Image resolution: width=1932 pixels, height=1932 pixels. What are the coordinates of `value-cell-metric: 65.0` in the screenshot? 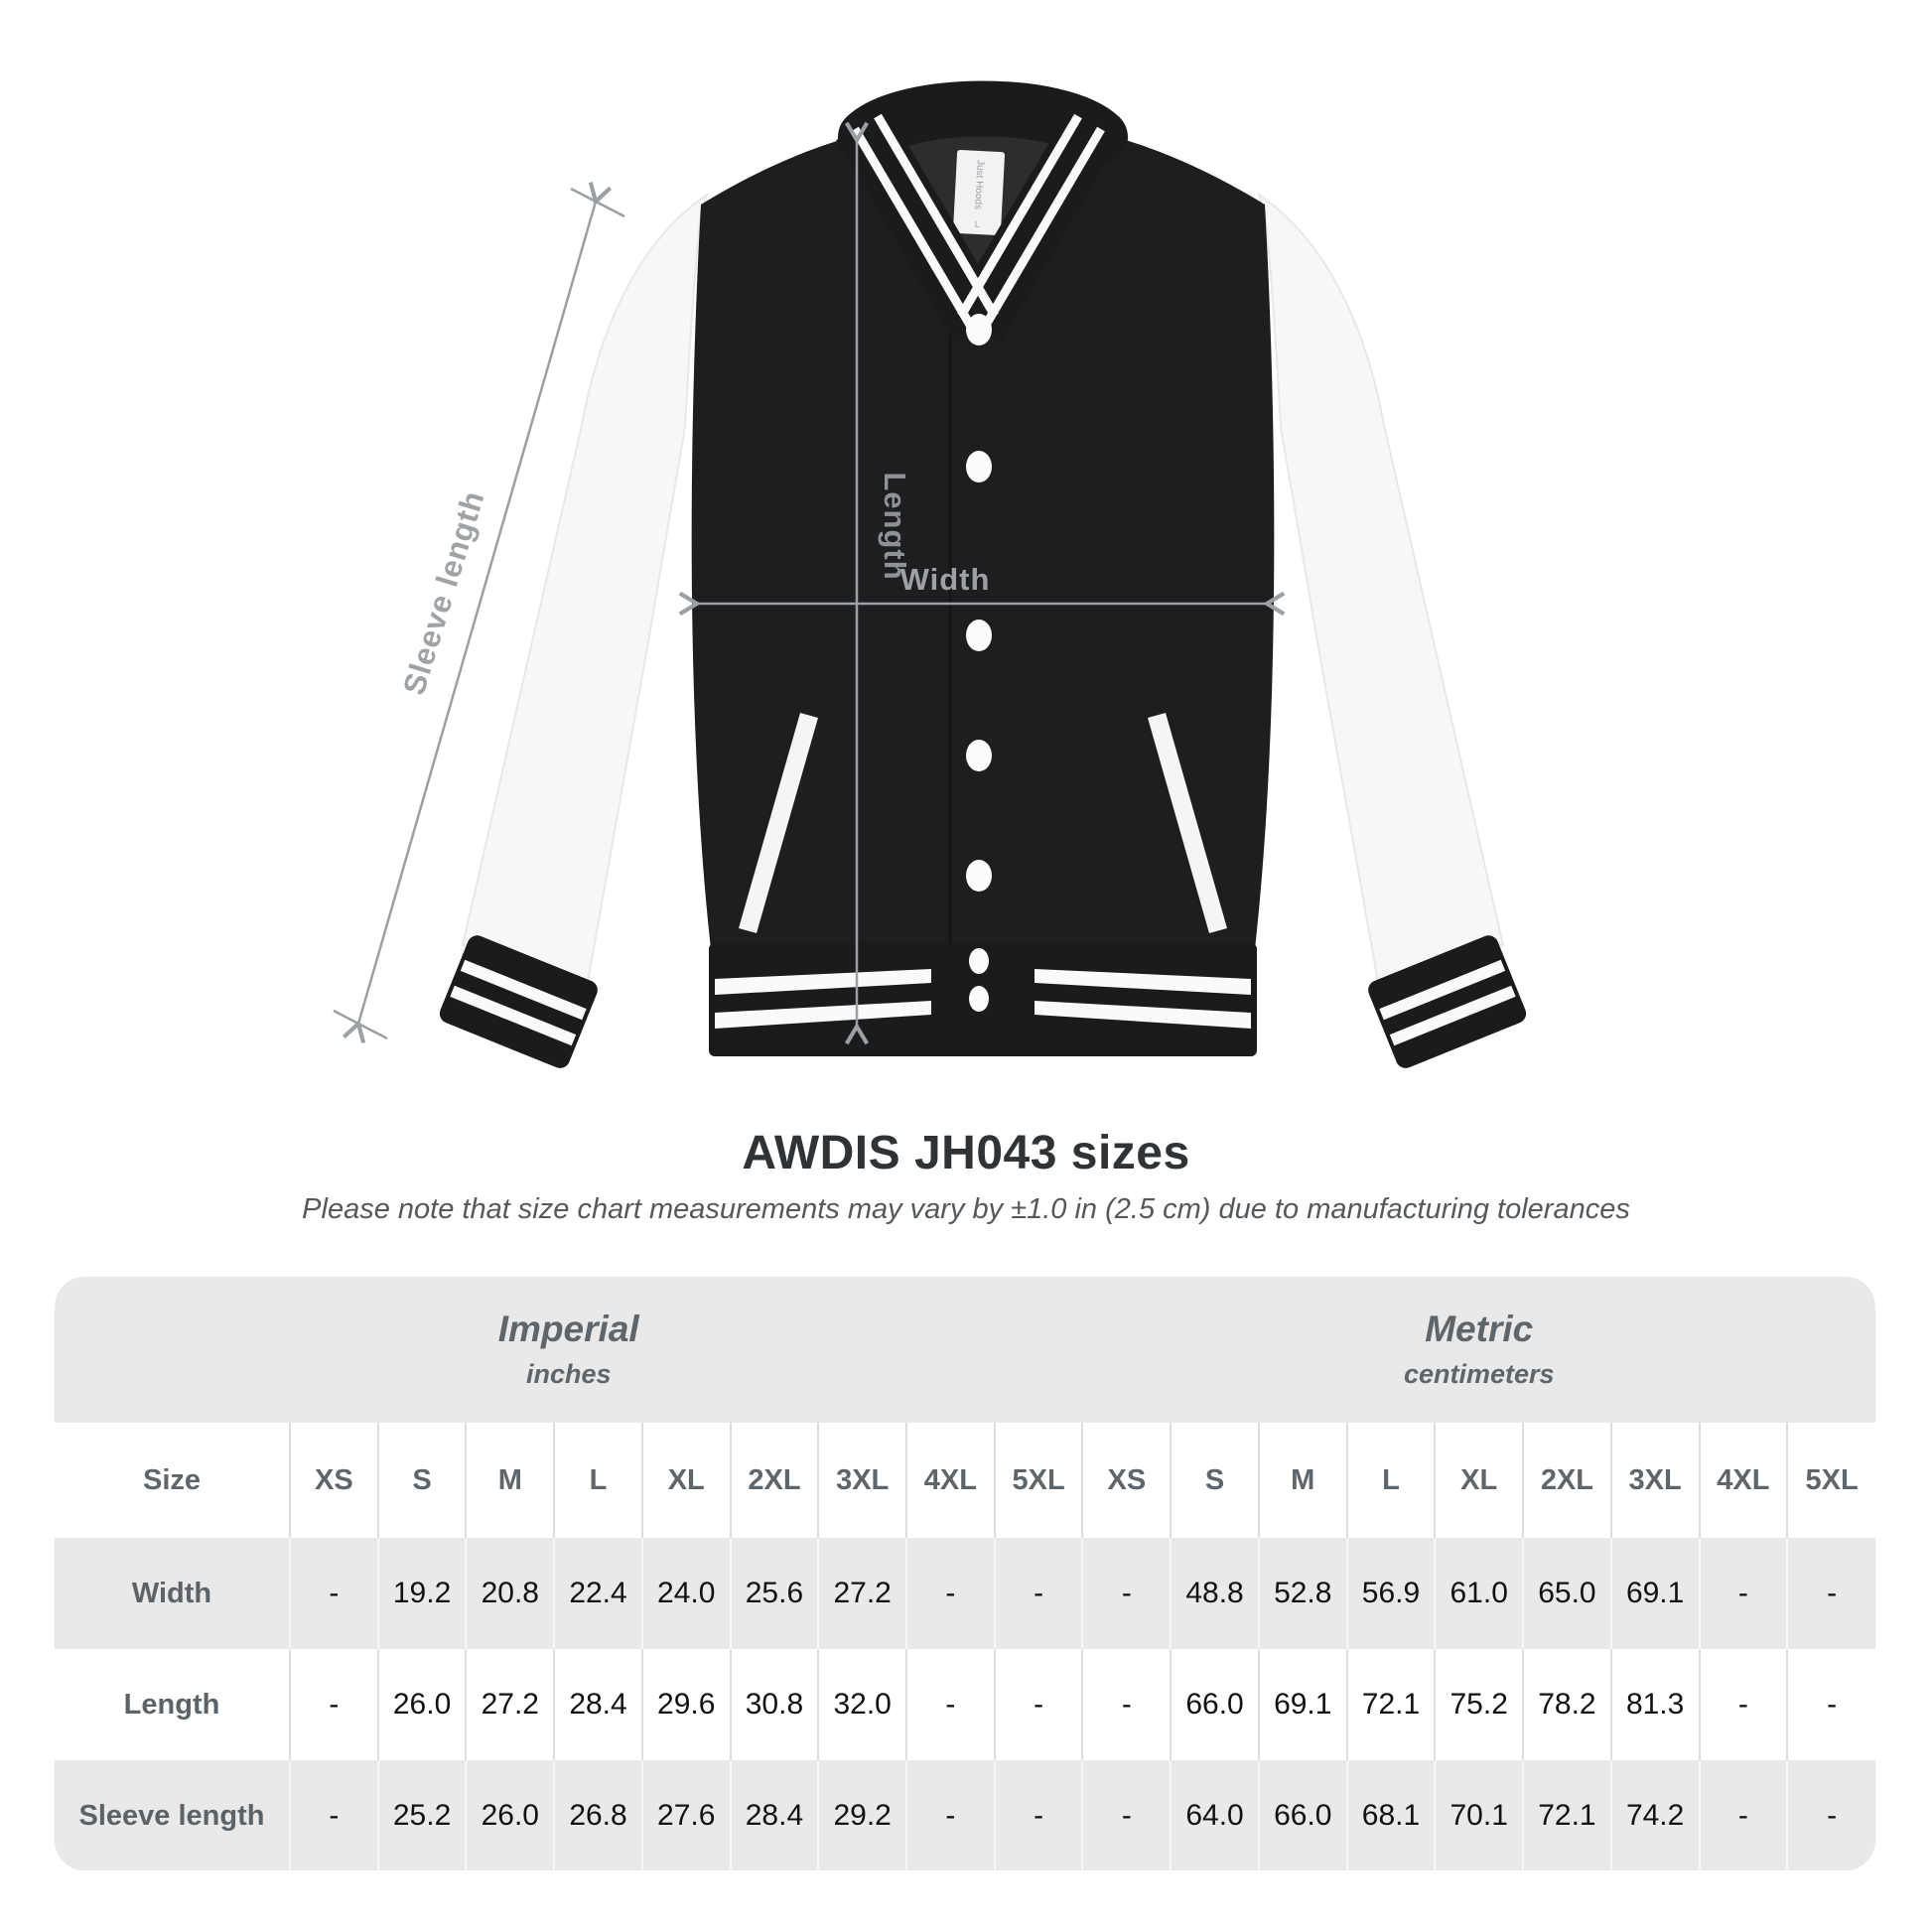 It's located at (1566, 1594).